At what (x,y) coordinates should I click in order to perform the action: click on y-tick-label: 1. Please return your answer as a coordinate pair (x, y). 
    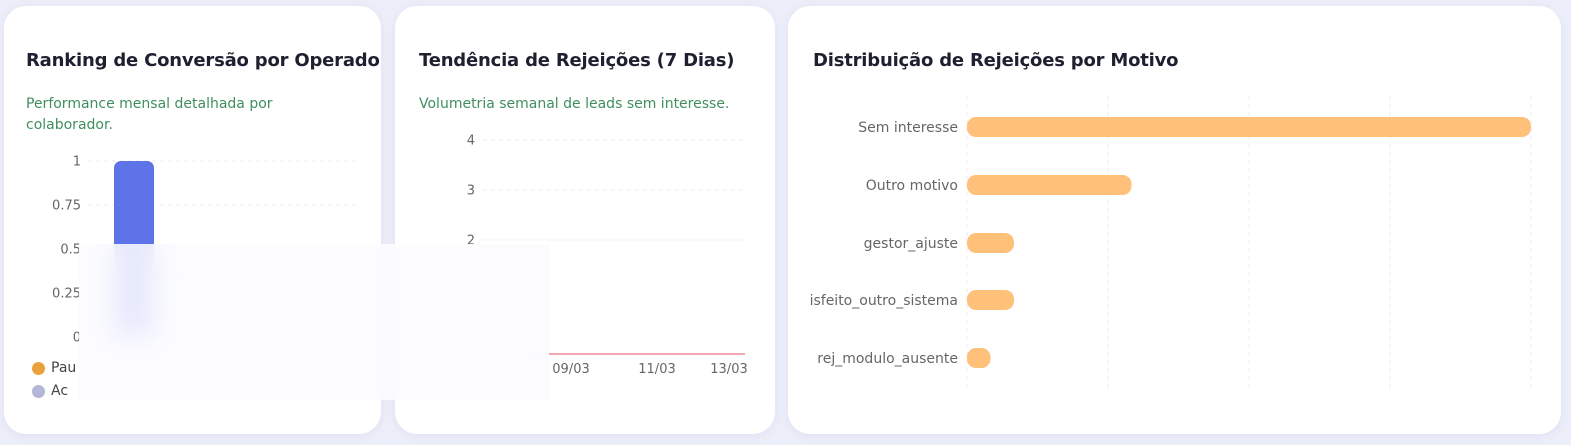
    Looking at the image, I should click on (77, 162).